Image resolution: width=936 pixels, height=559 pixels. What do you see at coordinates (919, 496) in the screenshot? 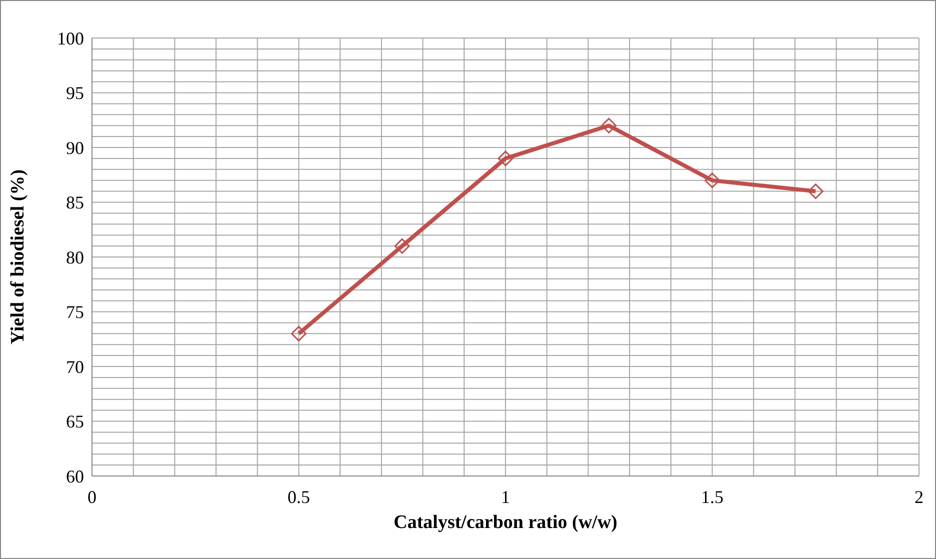
I see `x-tick-label: 2` at bounding box center [919, 496].